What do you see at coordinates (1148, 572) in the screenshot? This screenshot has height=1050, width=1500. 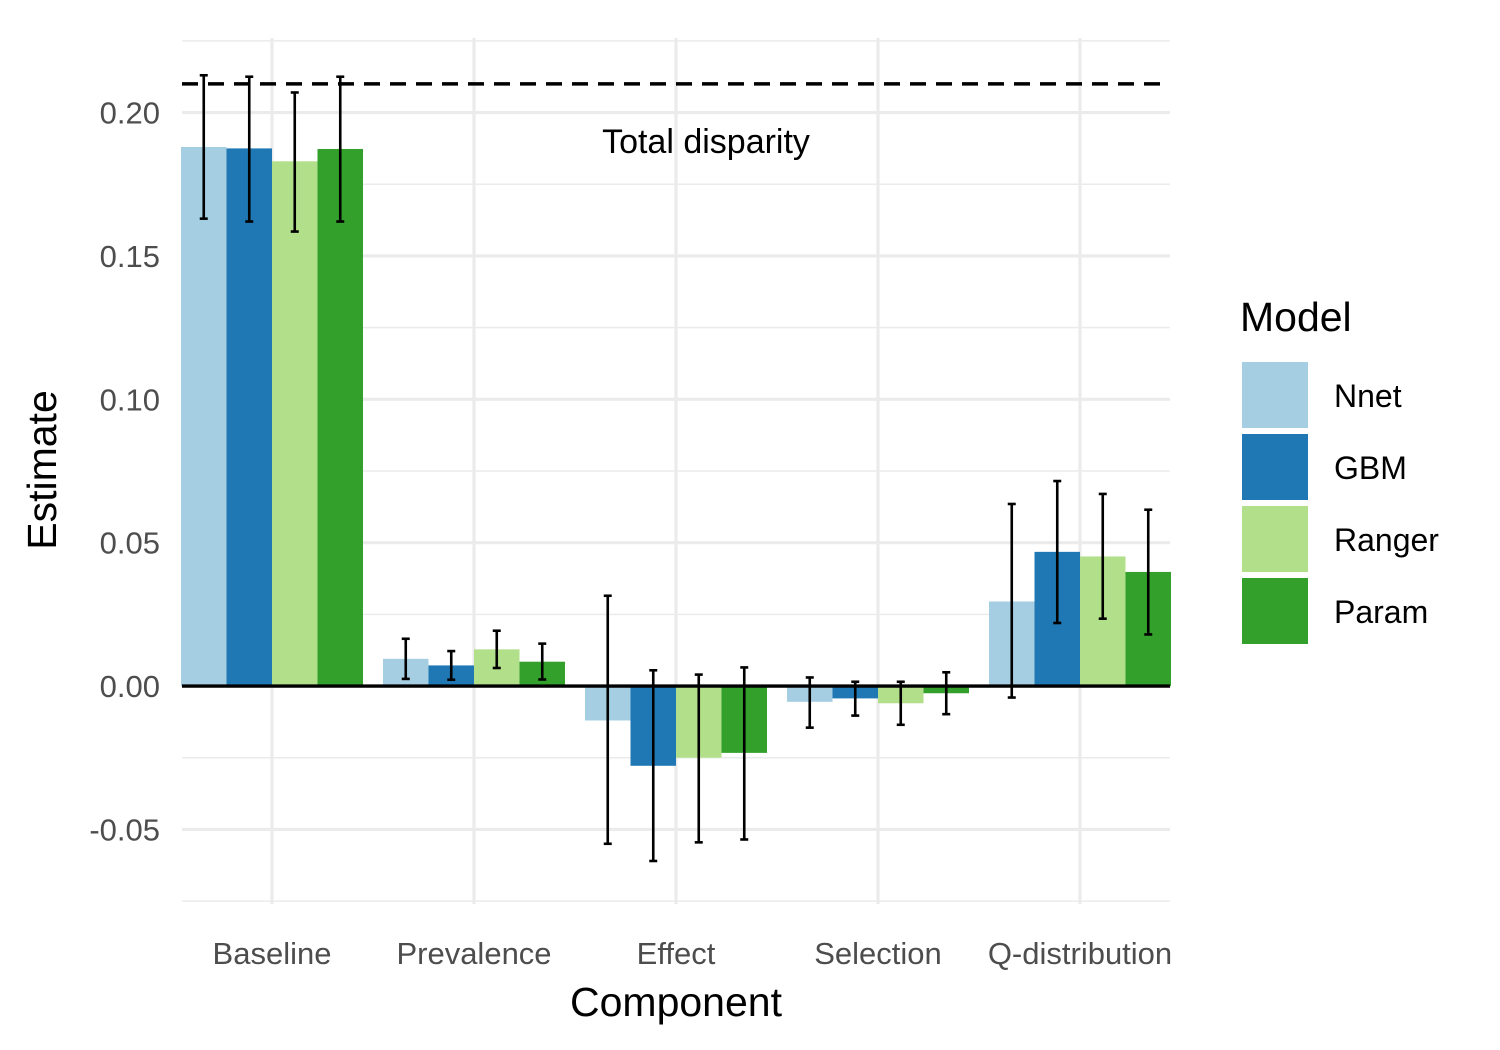 I see `error-bar-q-distribution-param` at bounding box center [1148, 572].